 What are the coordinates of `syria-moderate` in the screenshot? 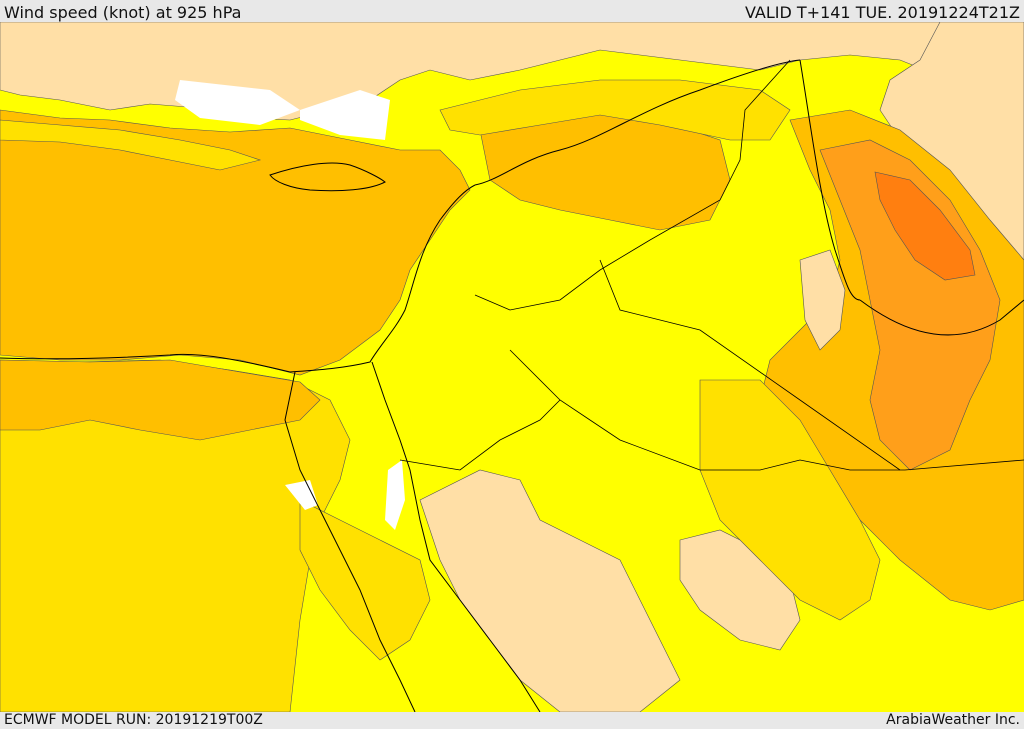 It's located at (615, 110).